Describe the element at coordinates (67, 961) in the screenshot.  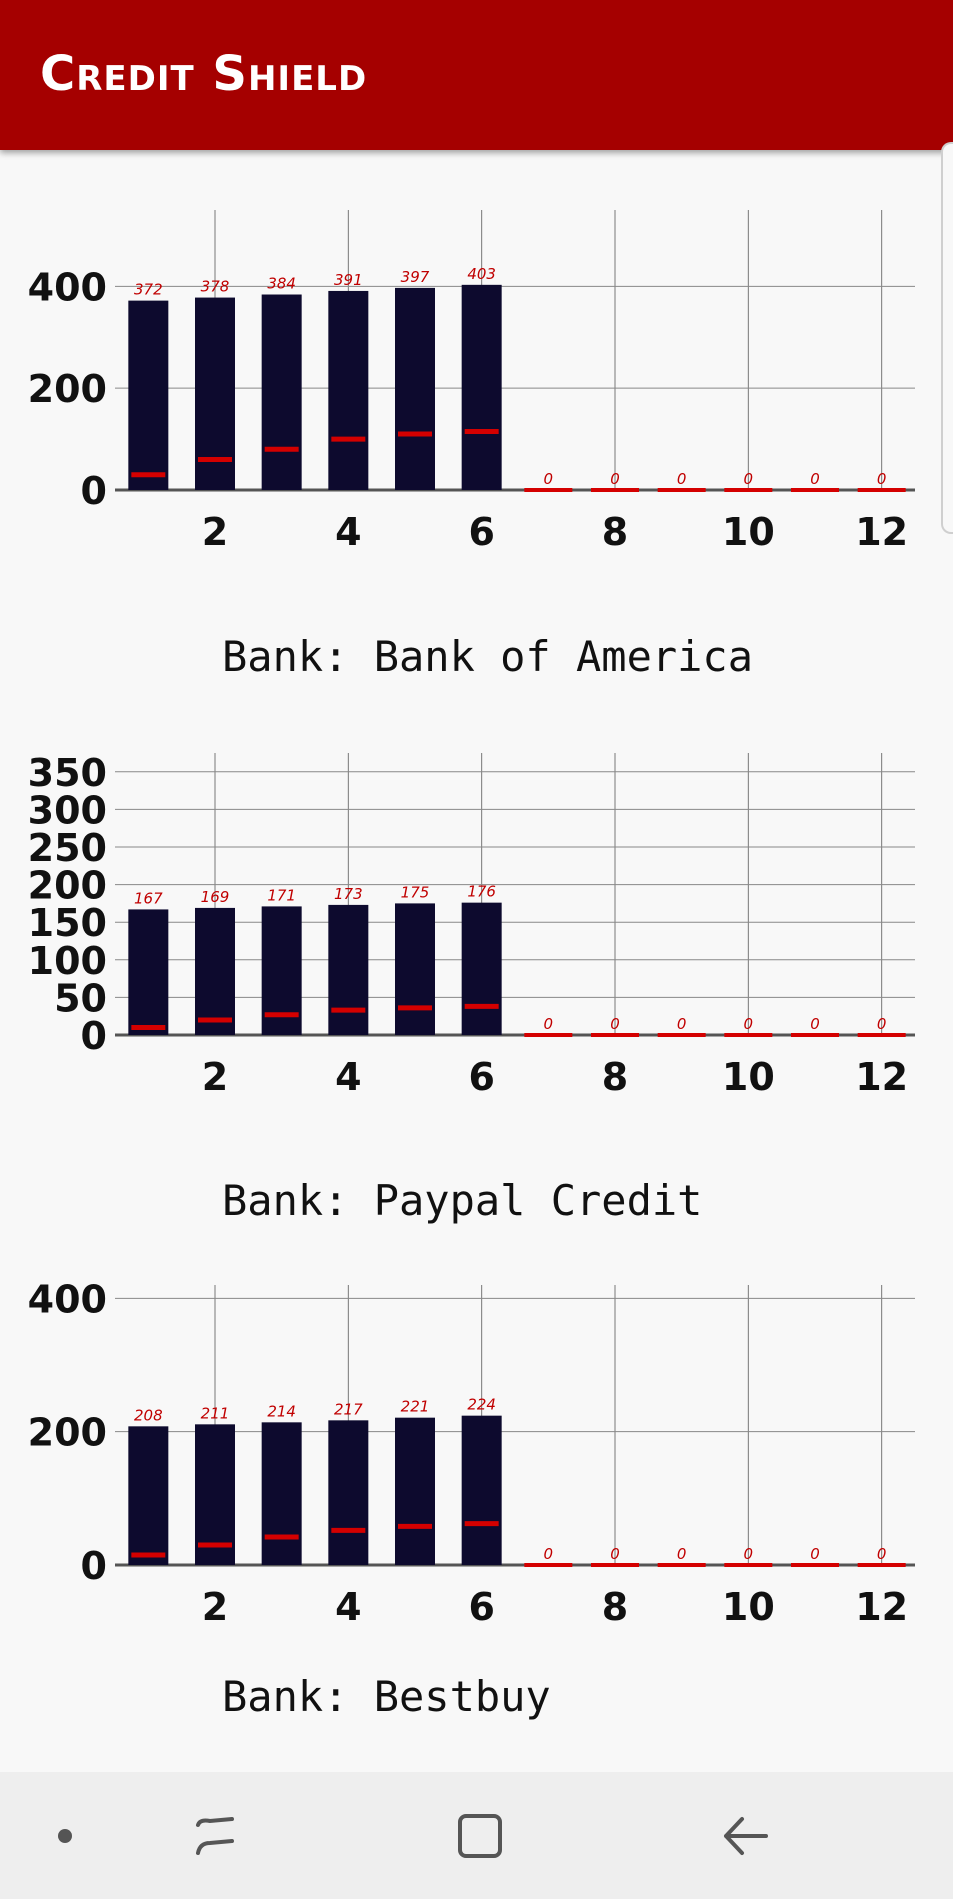
I see `y-tick-label: 100` at that location.